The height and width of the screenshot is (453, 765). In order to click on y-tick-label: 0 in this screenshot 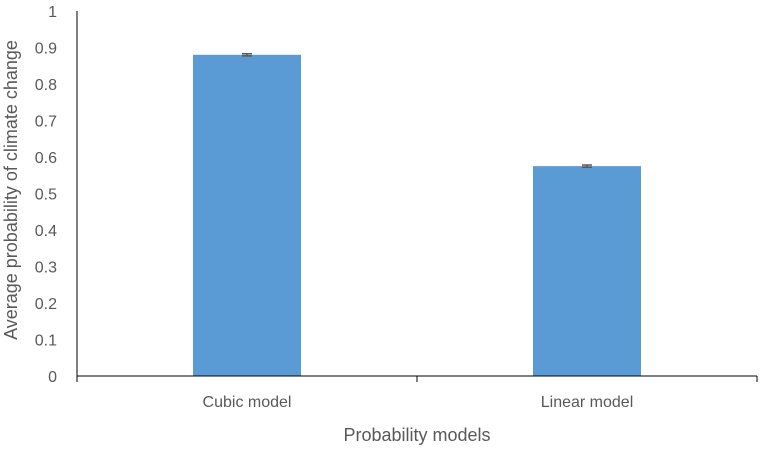, I will do `click(52, 377)`.